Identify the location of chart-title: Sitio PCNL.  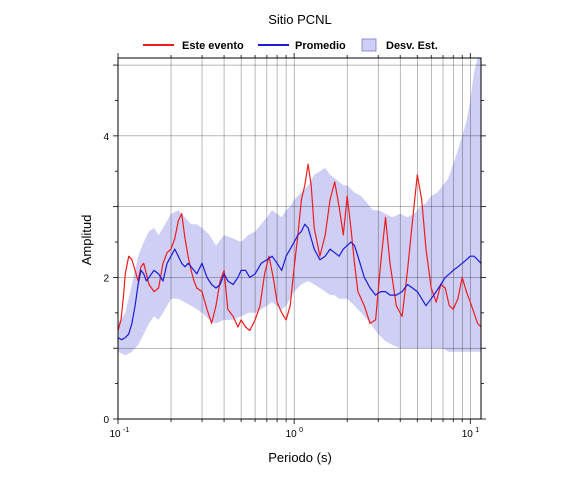
(300, 19).